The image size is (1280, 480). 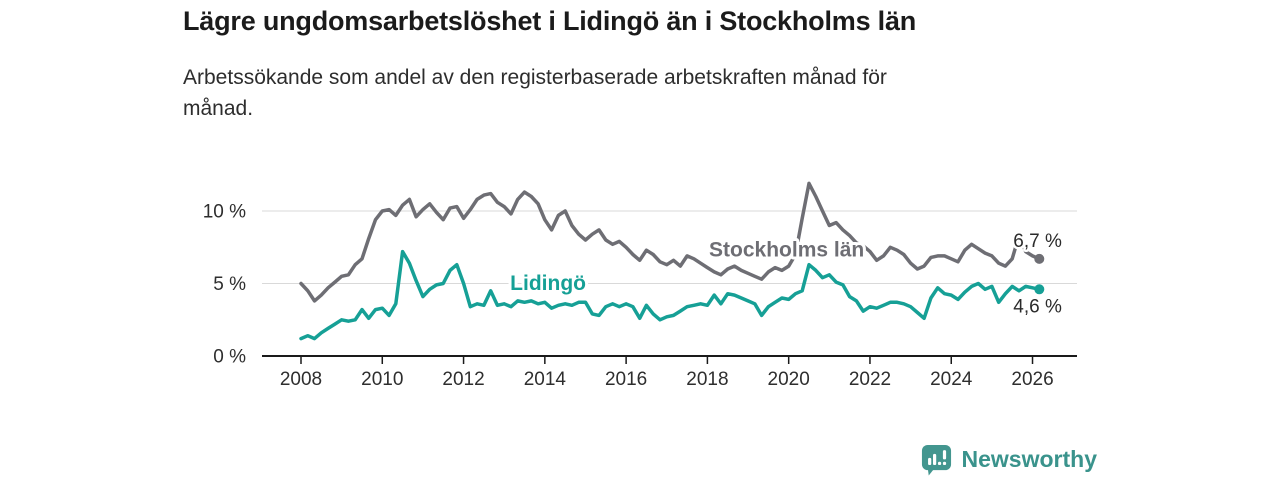 What do you see at coordinates (670, 242) in the screenshot?
I see `series-line-stockholms-lan` at bounding box center [670, 242].